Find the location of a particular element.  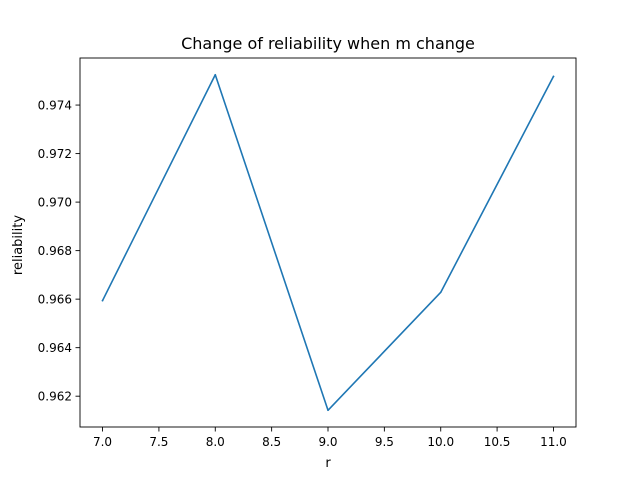

y-tick-label: 0.966 is located at coordinates (55, 300).